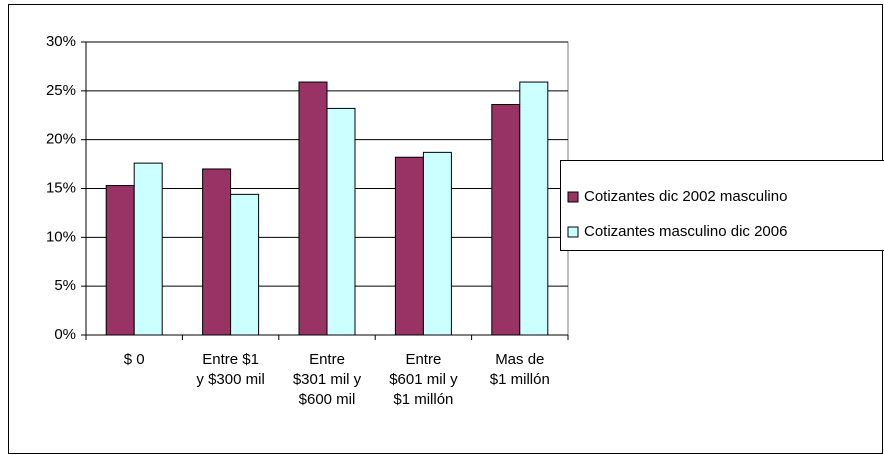 This screenshot has width=884, height=455. Describe the element at coordinates (61, 139) in the screenshot. I see `y-tick-label: 20%` at that location.